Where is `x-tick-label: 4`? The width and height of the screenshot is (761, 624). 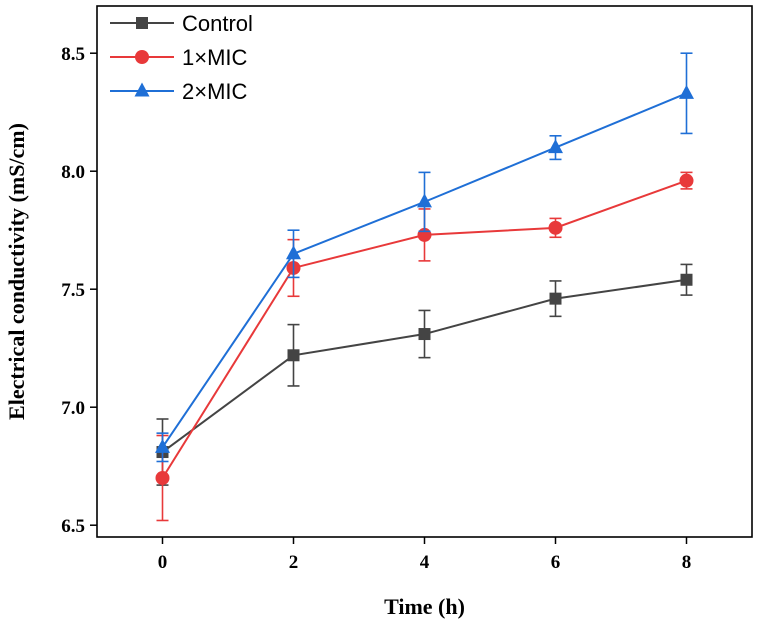 x-tick-label: 4 is located at coordinates (425, 562).